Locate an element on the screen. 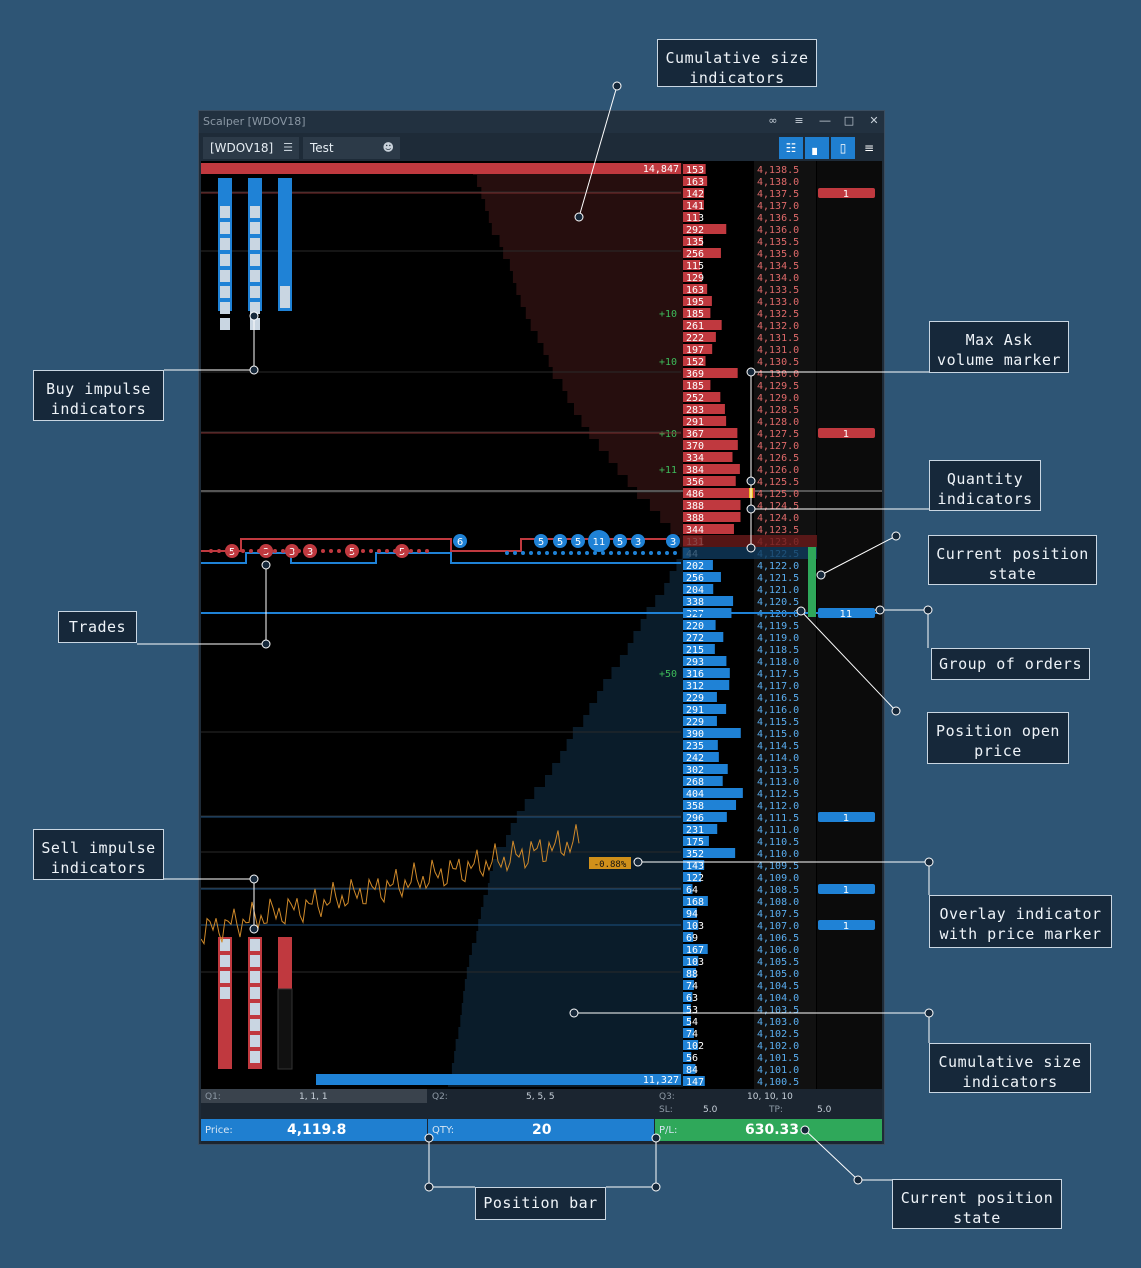 This screenshot has width=1141, height=1268. user-settings-icon: ☻ is located at coordinates (388, 147).